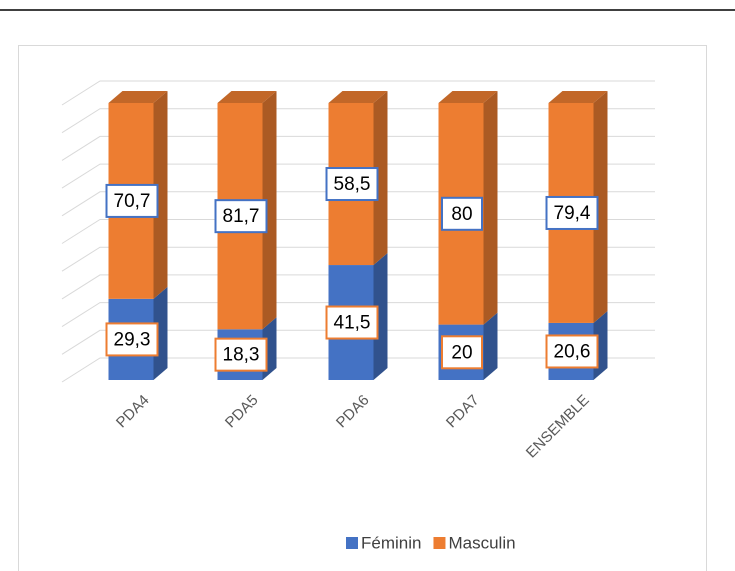 The width and height of the screenshot is (735, 571). I want to click on data-label: 20, so click(462, 352).